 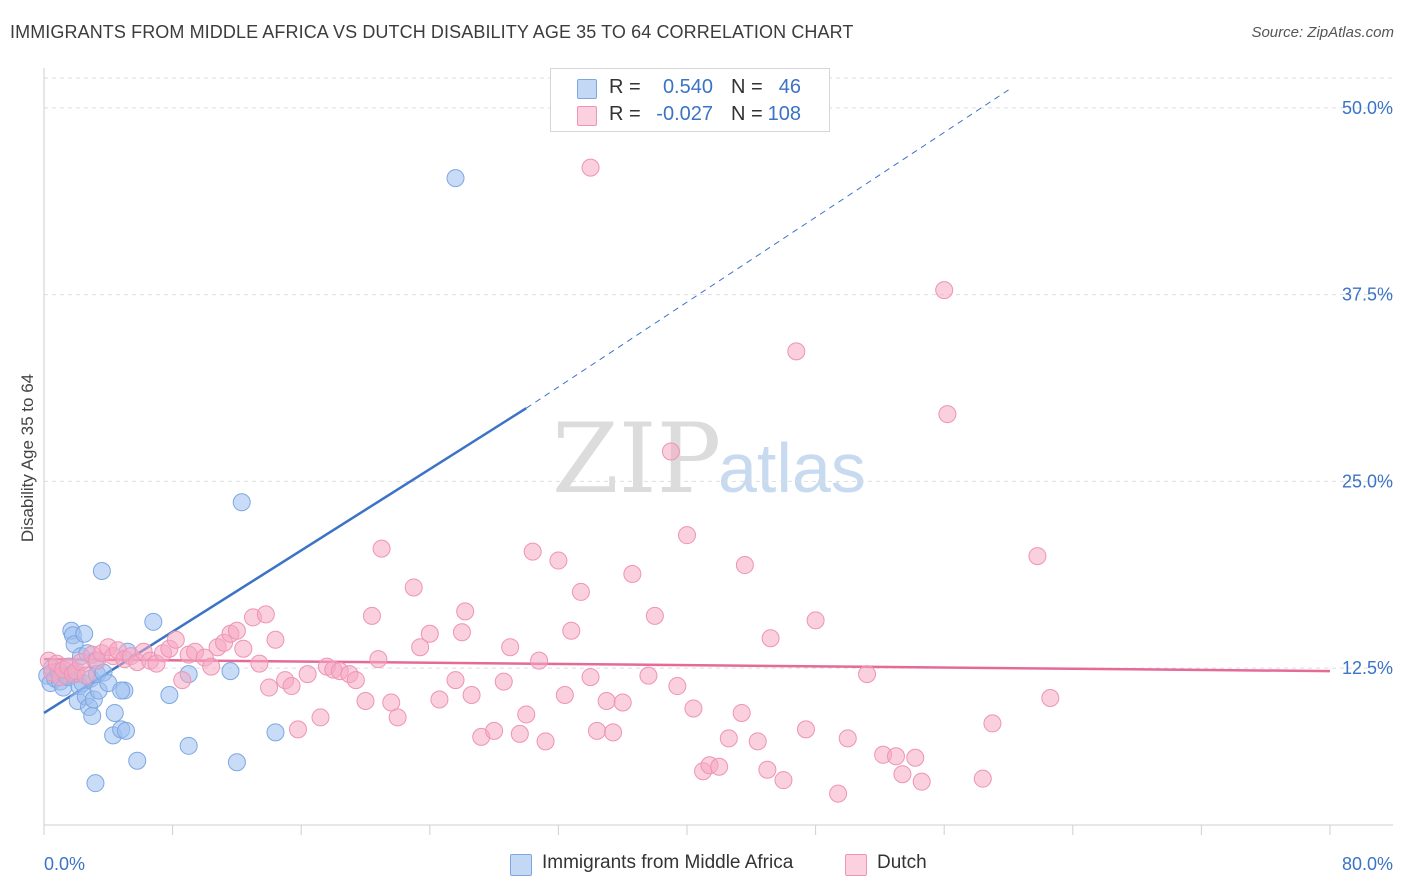 What do you see at coordinates (587, 116) in the screenshot?
I see `legend-swatch-pink` at bounding box center [587, 116].